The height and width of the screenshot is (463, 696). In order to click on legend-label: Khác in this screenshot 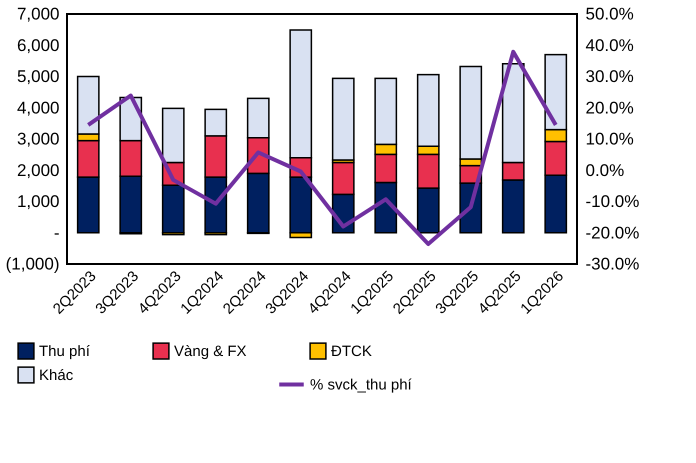, I will do `click(56, 375)`.